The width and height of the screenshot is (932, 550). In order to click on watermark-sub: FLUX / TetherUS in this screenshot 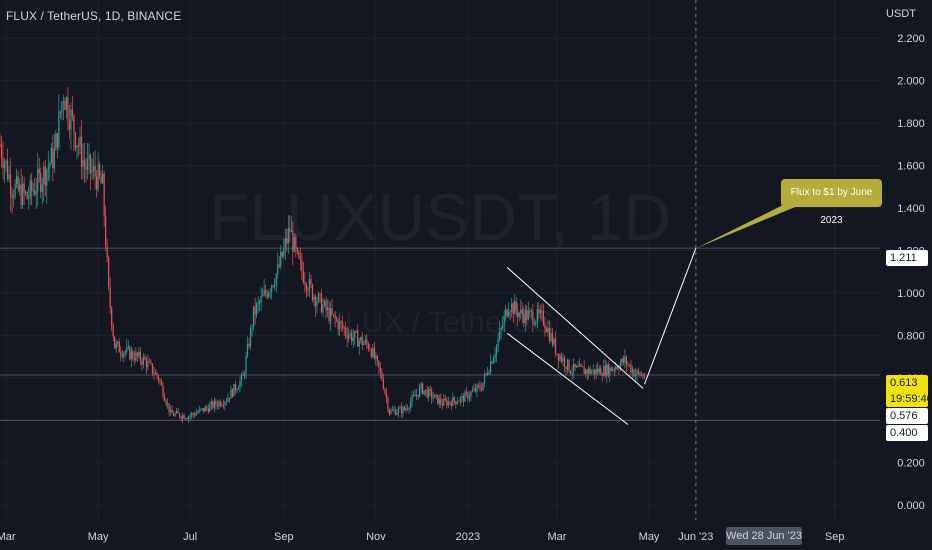, I will do `click(440, 322)`.